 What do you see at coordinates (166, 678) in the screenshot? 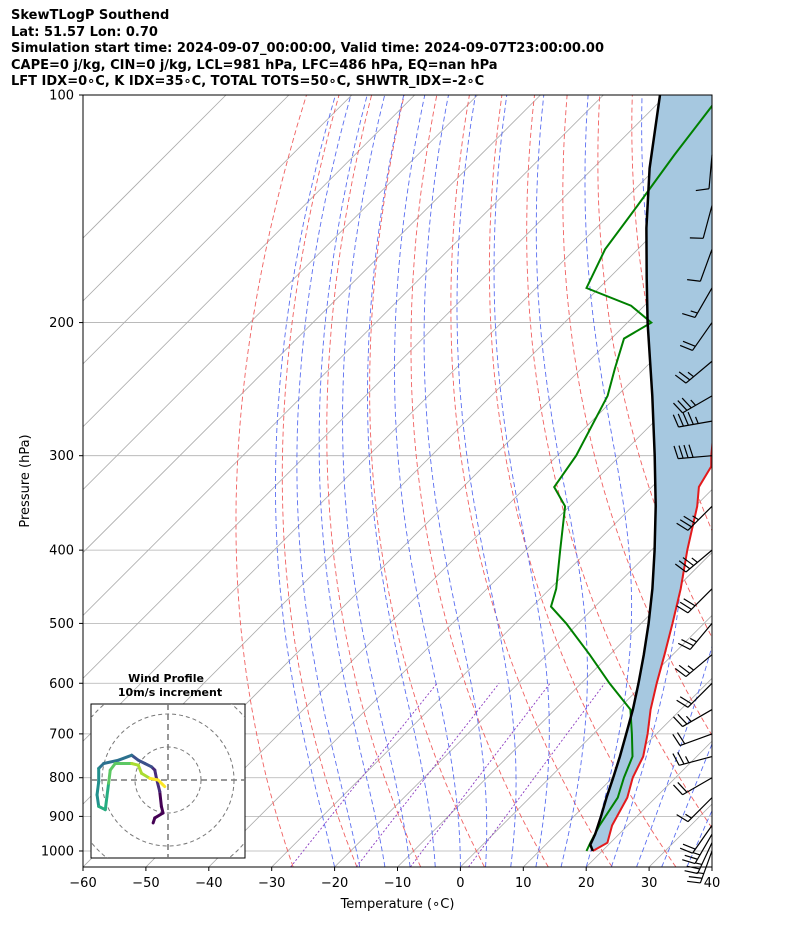
I see `hodograph-title: Wind Profile` at bounding box center [166, 678].